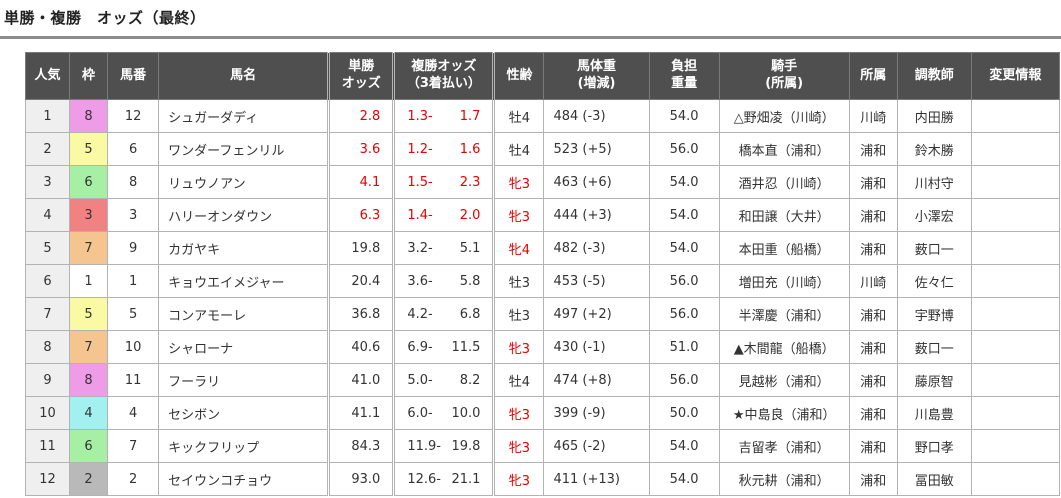 The height and width of the screenshot is (498, 1061). I want to click on weight-cell: 482 (-3), so click(596, 248).